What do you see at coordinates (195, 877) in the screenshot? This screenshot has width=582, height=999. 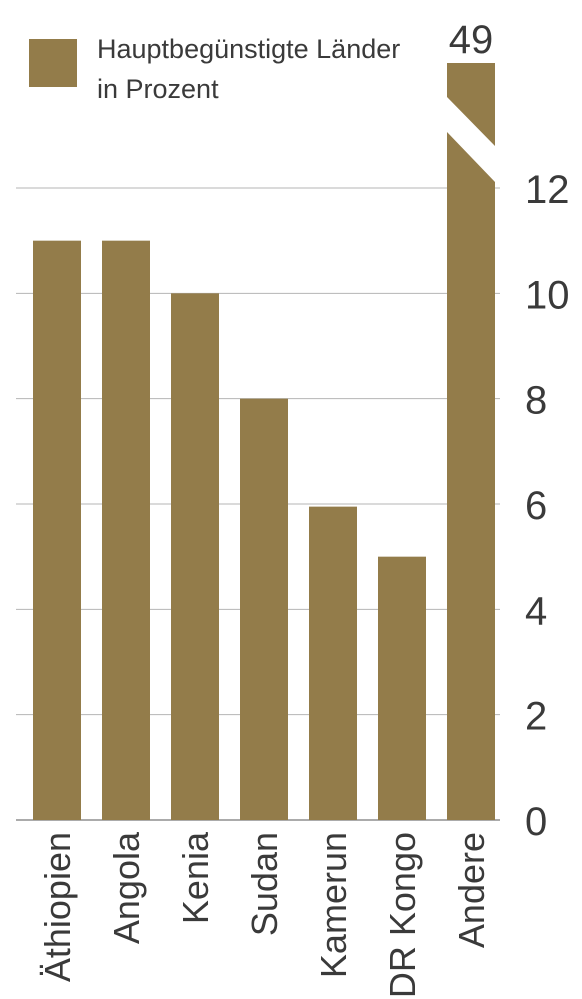 I see `category-label-kenia: Kenia` at bounding box center [195, 877].